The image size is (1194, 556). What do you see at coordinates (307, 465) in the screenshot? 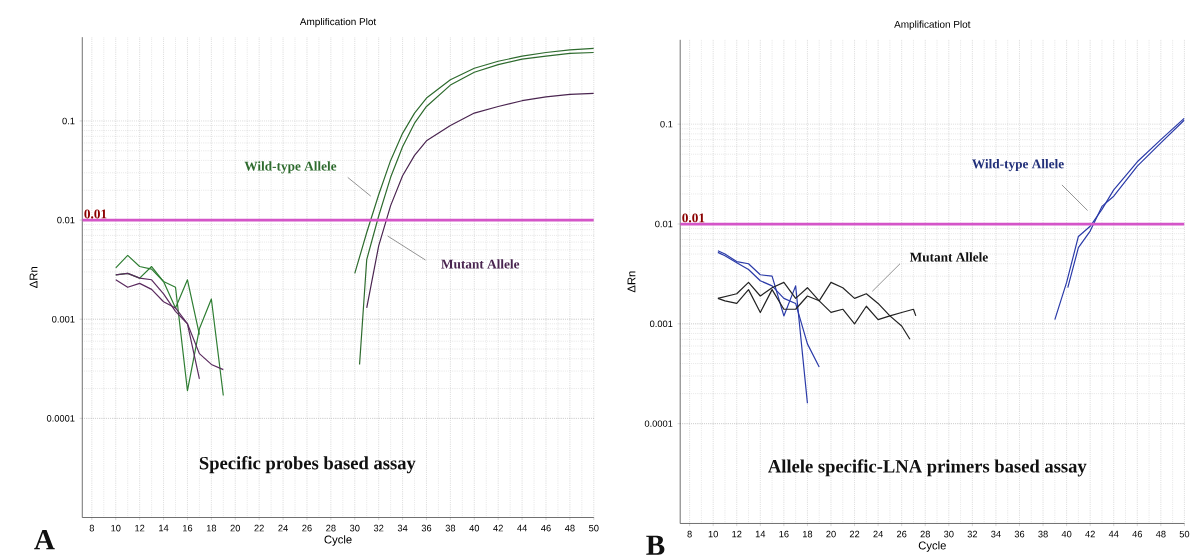
I see `annotation: Specific probes based assay` at bounding box center [307, 465].